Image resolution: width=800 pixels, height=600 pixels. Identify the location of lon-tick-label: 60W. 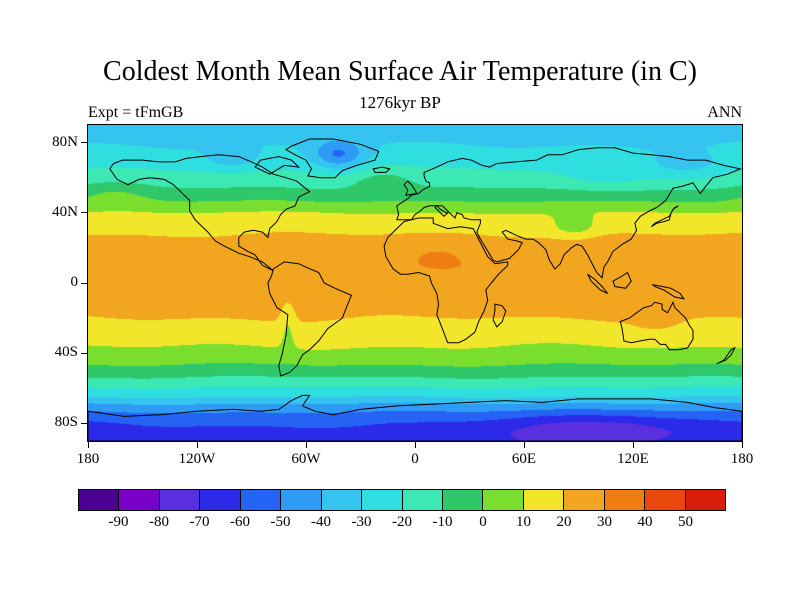
(306, 459).